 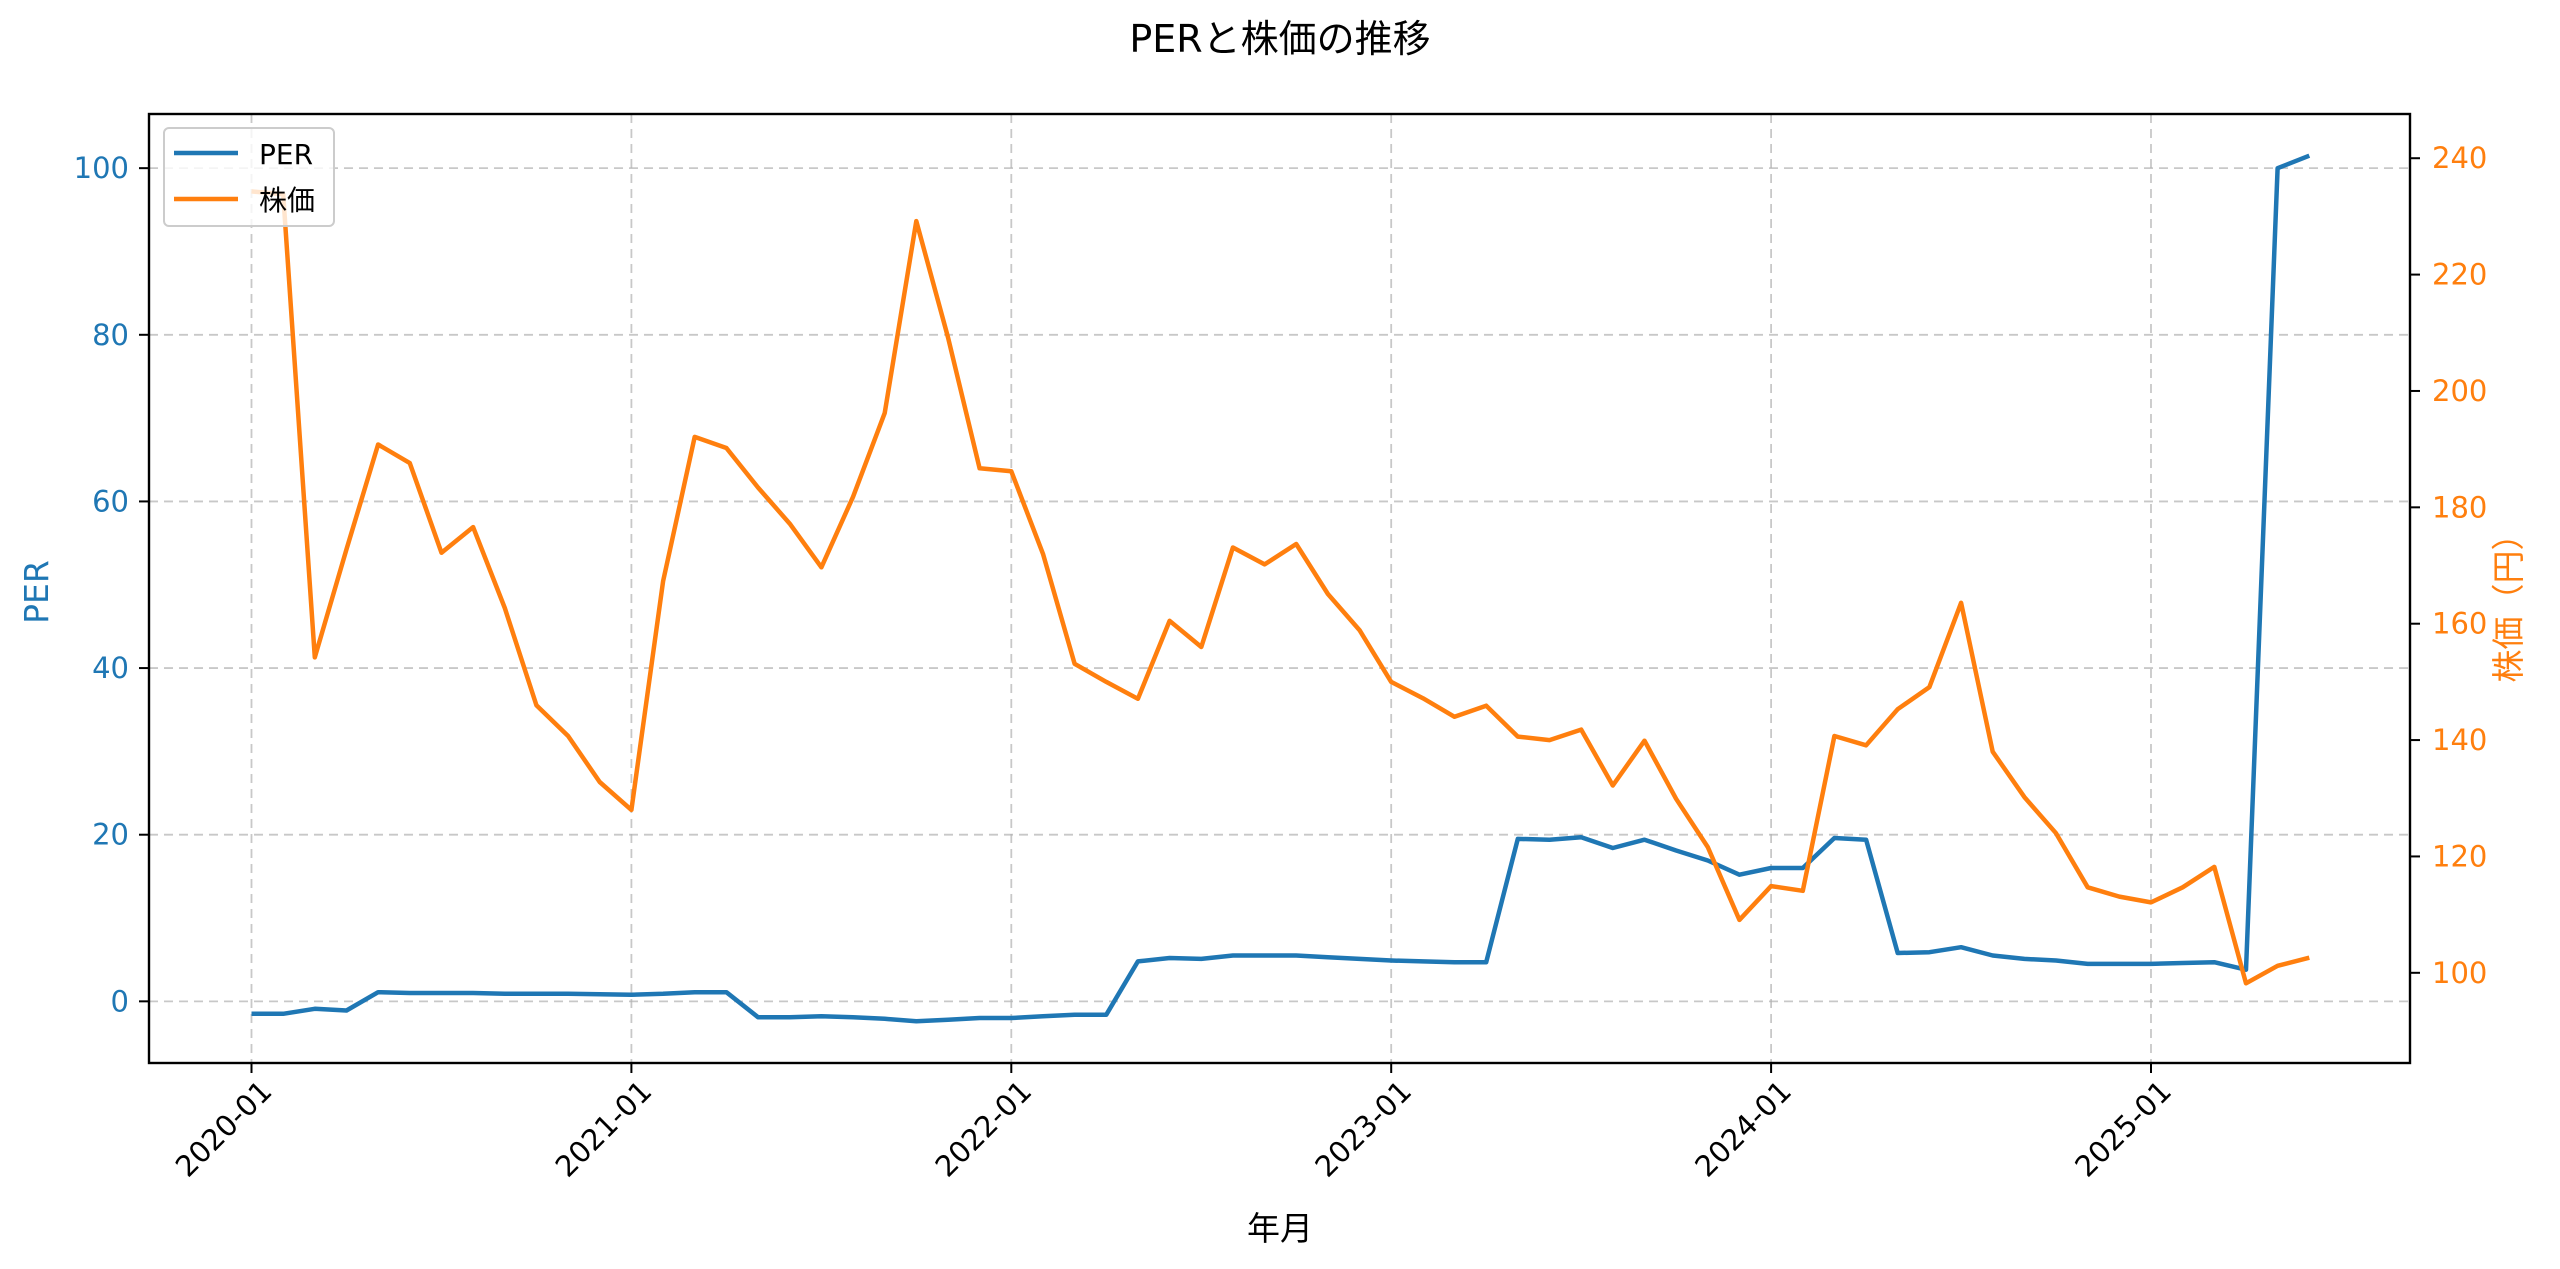 I want to click on right-tick-label: 200, so click(x=2459, y=391).